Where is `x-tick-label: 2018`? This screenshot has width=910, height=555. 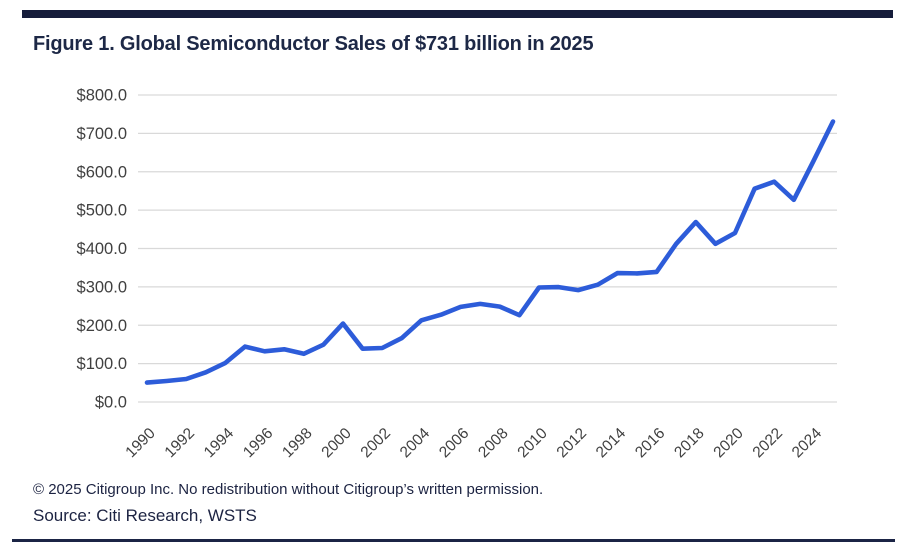
x-tick-label: 2018 is located at coordinates (689, 443).